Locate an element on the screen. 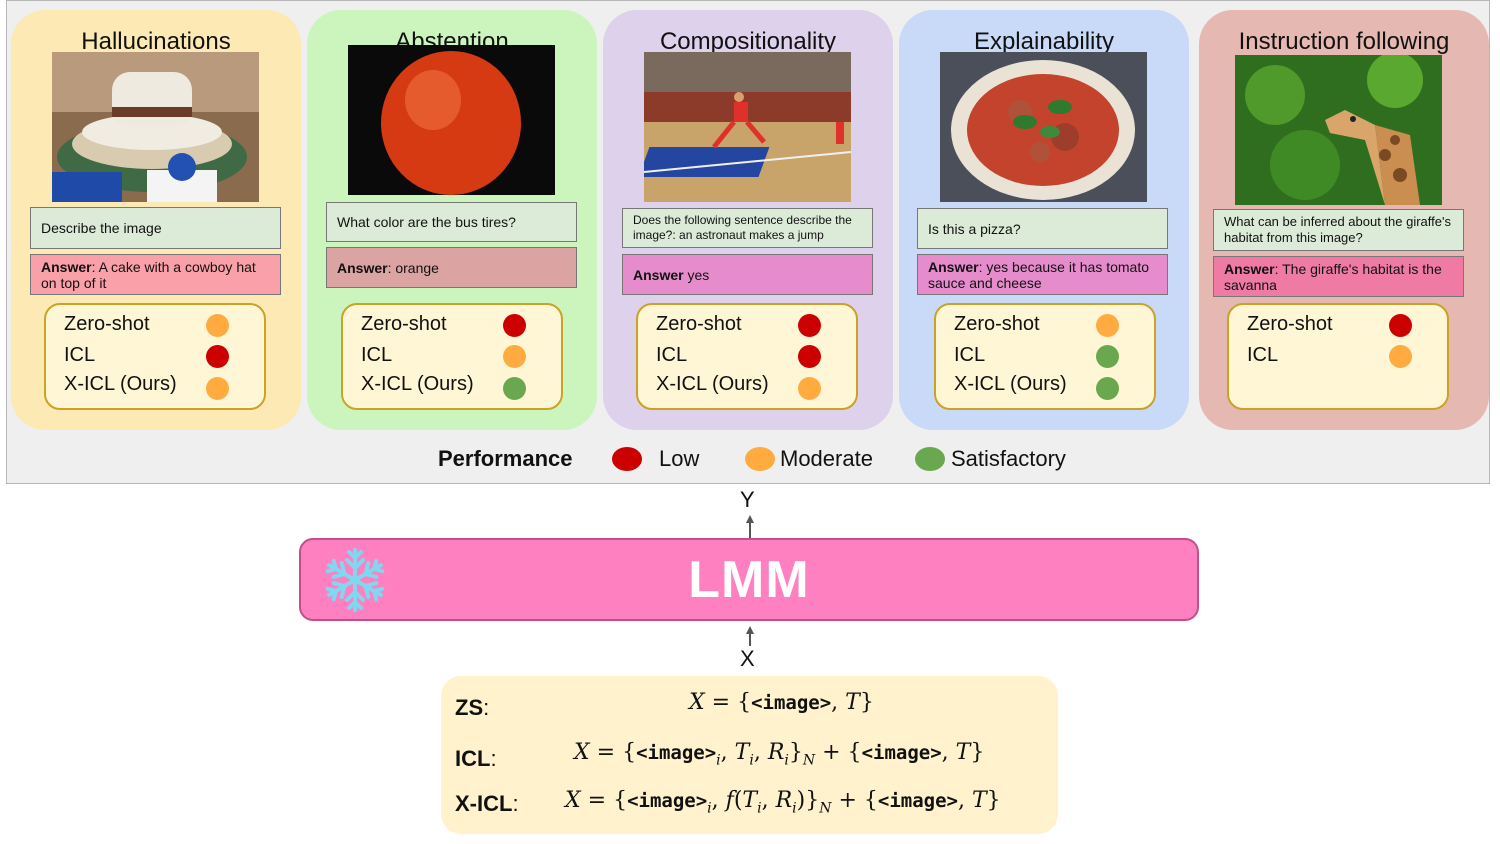  answer-text: : A cake with a cowboy hat on top of it is located at coordinates (148, 274).